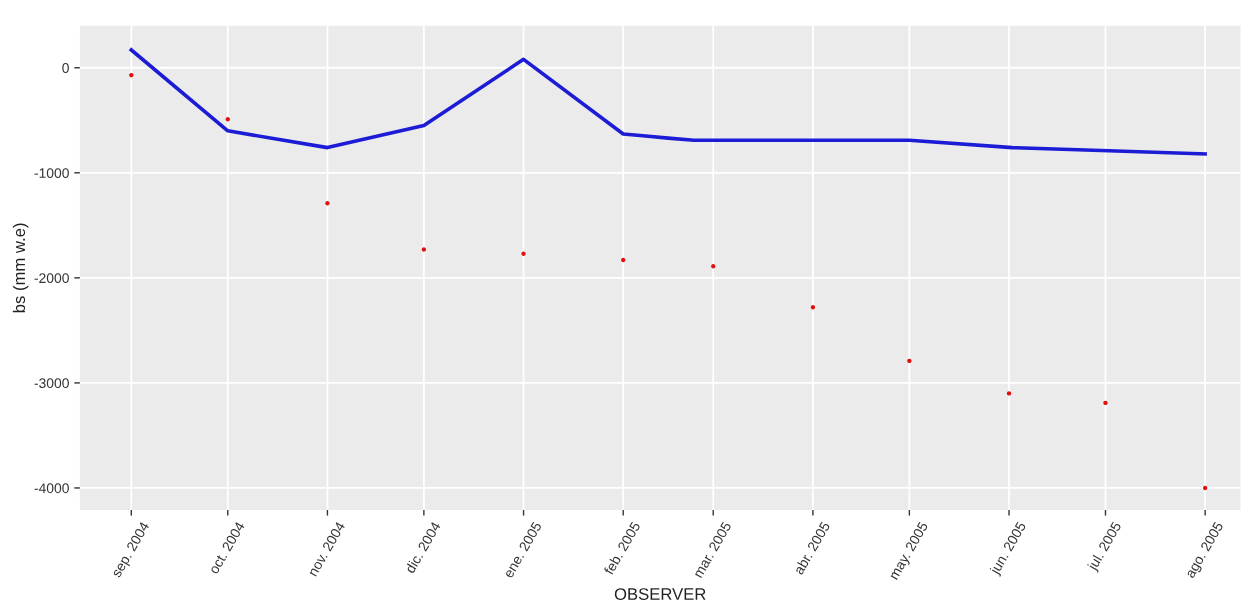  Describe the element at coordinates (20, 268) in the screenshot. I see `y-axis-title: bs (mm w.e)` at that location.